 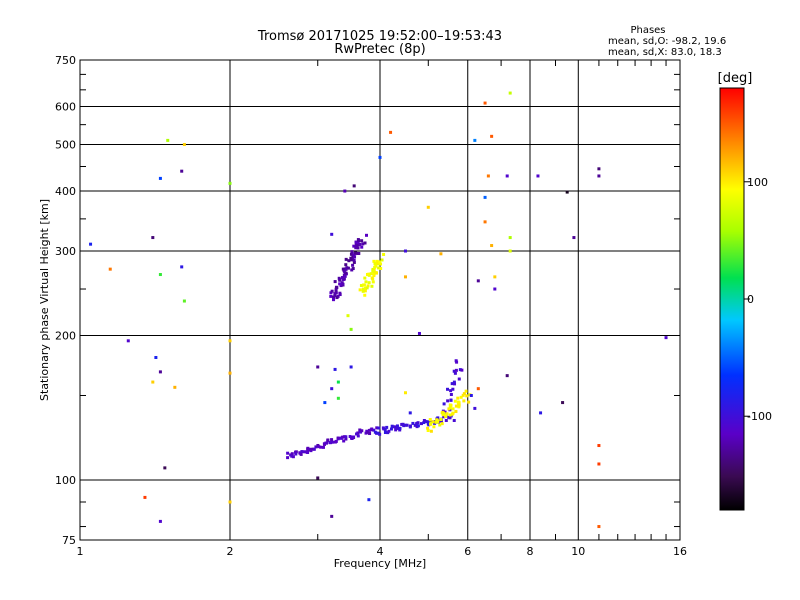 What do you see at coordinates (65, 480) in the screenshot?
I see `y-tick-label: 100` at bounding box center [65, 480].